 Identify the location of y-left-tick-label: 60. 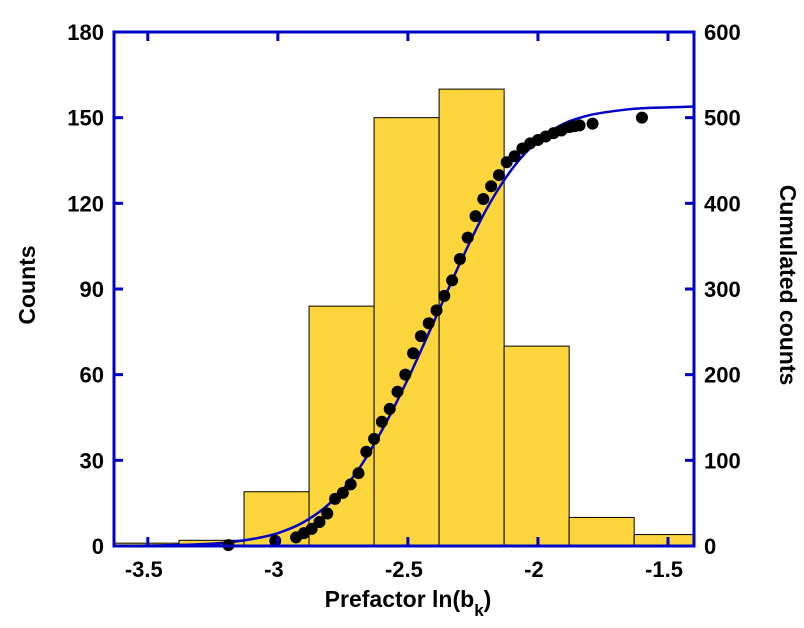
(92, 375).